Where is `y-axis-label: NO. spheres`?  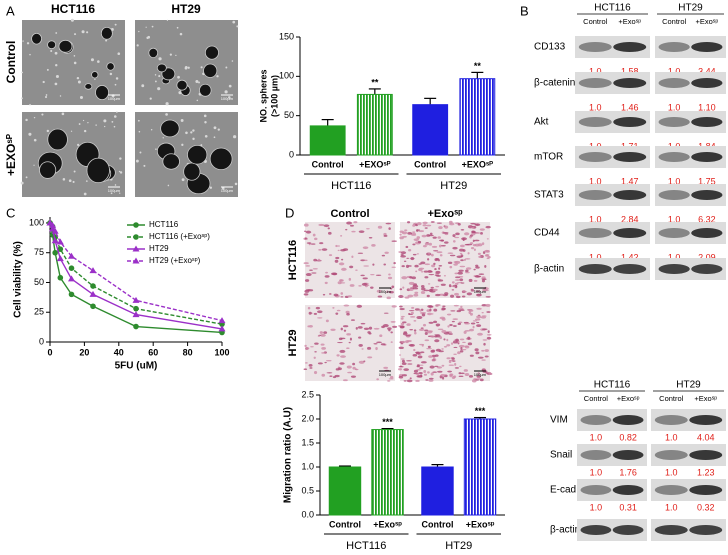
y-axis-label: NO. spheres is located at coordinates (263, 95).